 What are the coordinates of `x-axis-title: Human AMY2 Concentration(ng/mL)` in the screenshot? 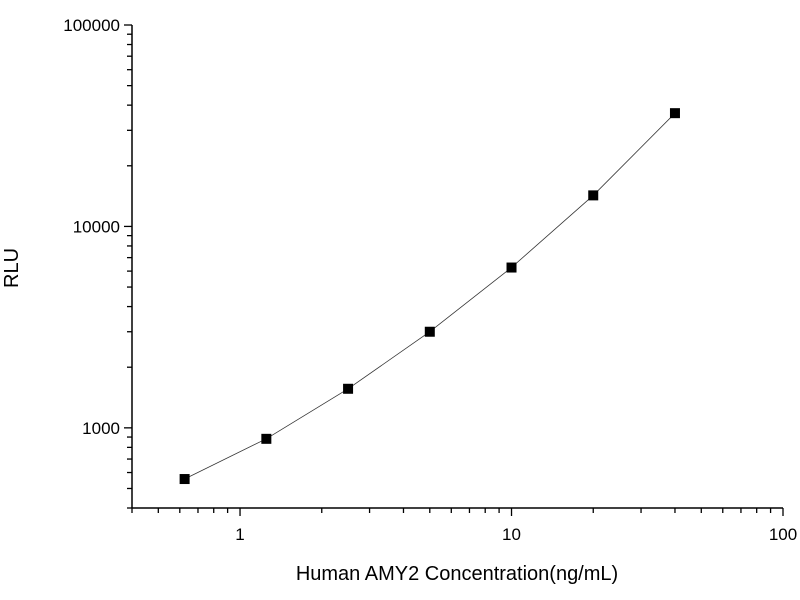 It's located at (457, 574).